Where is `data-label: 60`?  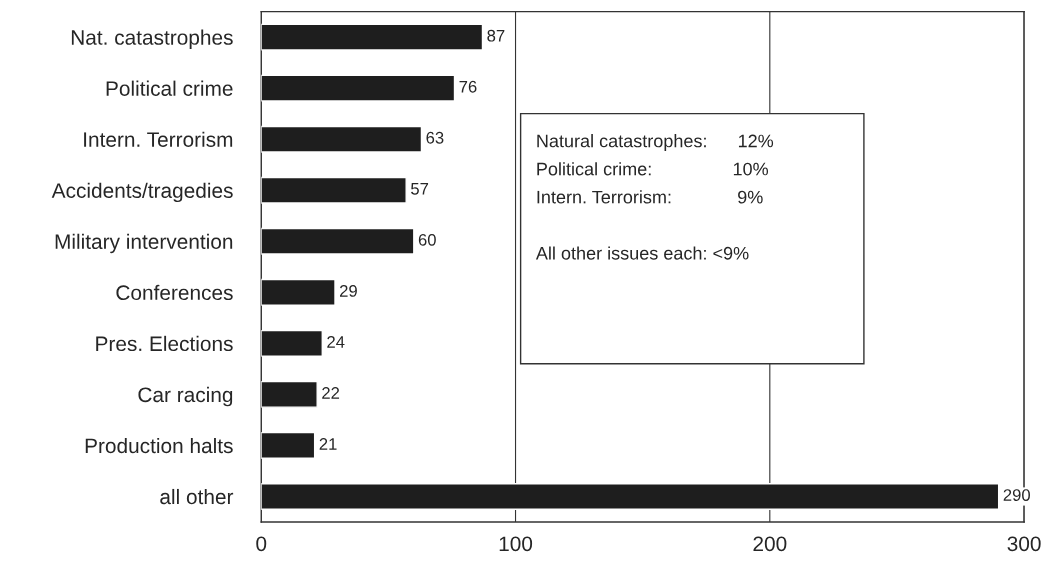 data-label: 60 is located at coordinates (427, 239).